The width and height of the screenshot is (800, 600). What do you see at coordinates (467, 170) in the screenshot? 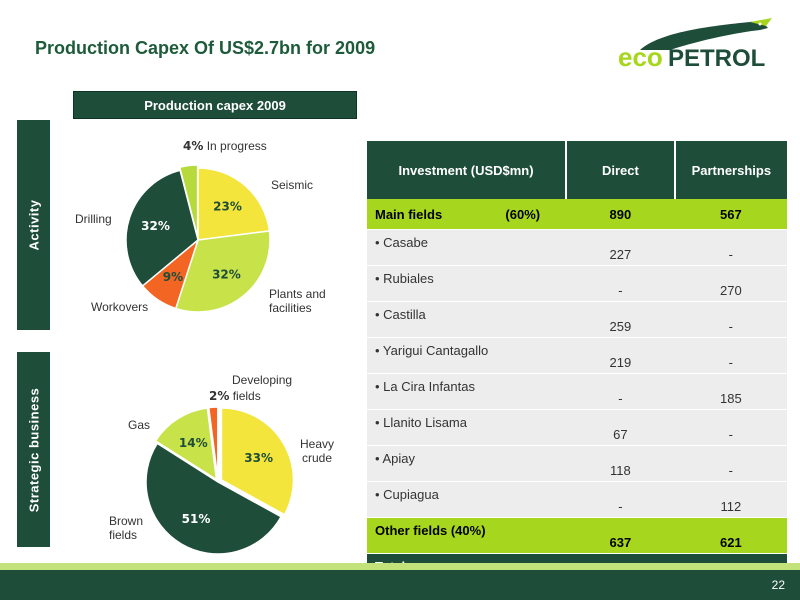
I see `header-investment: Investment (USD$mn)` at bounding box center [467, 170].